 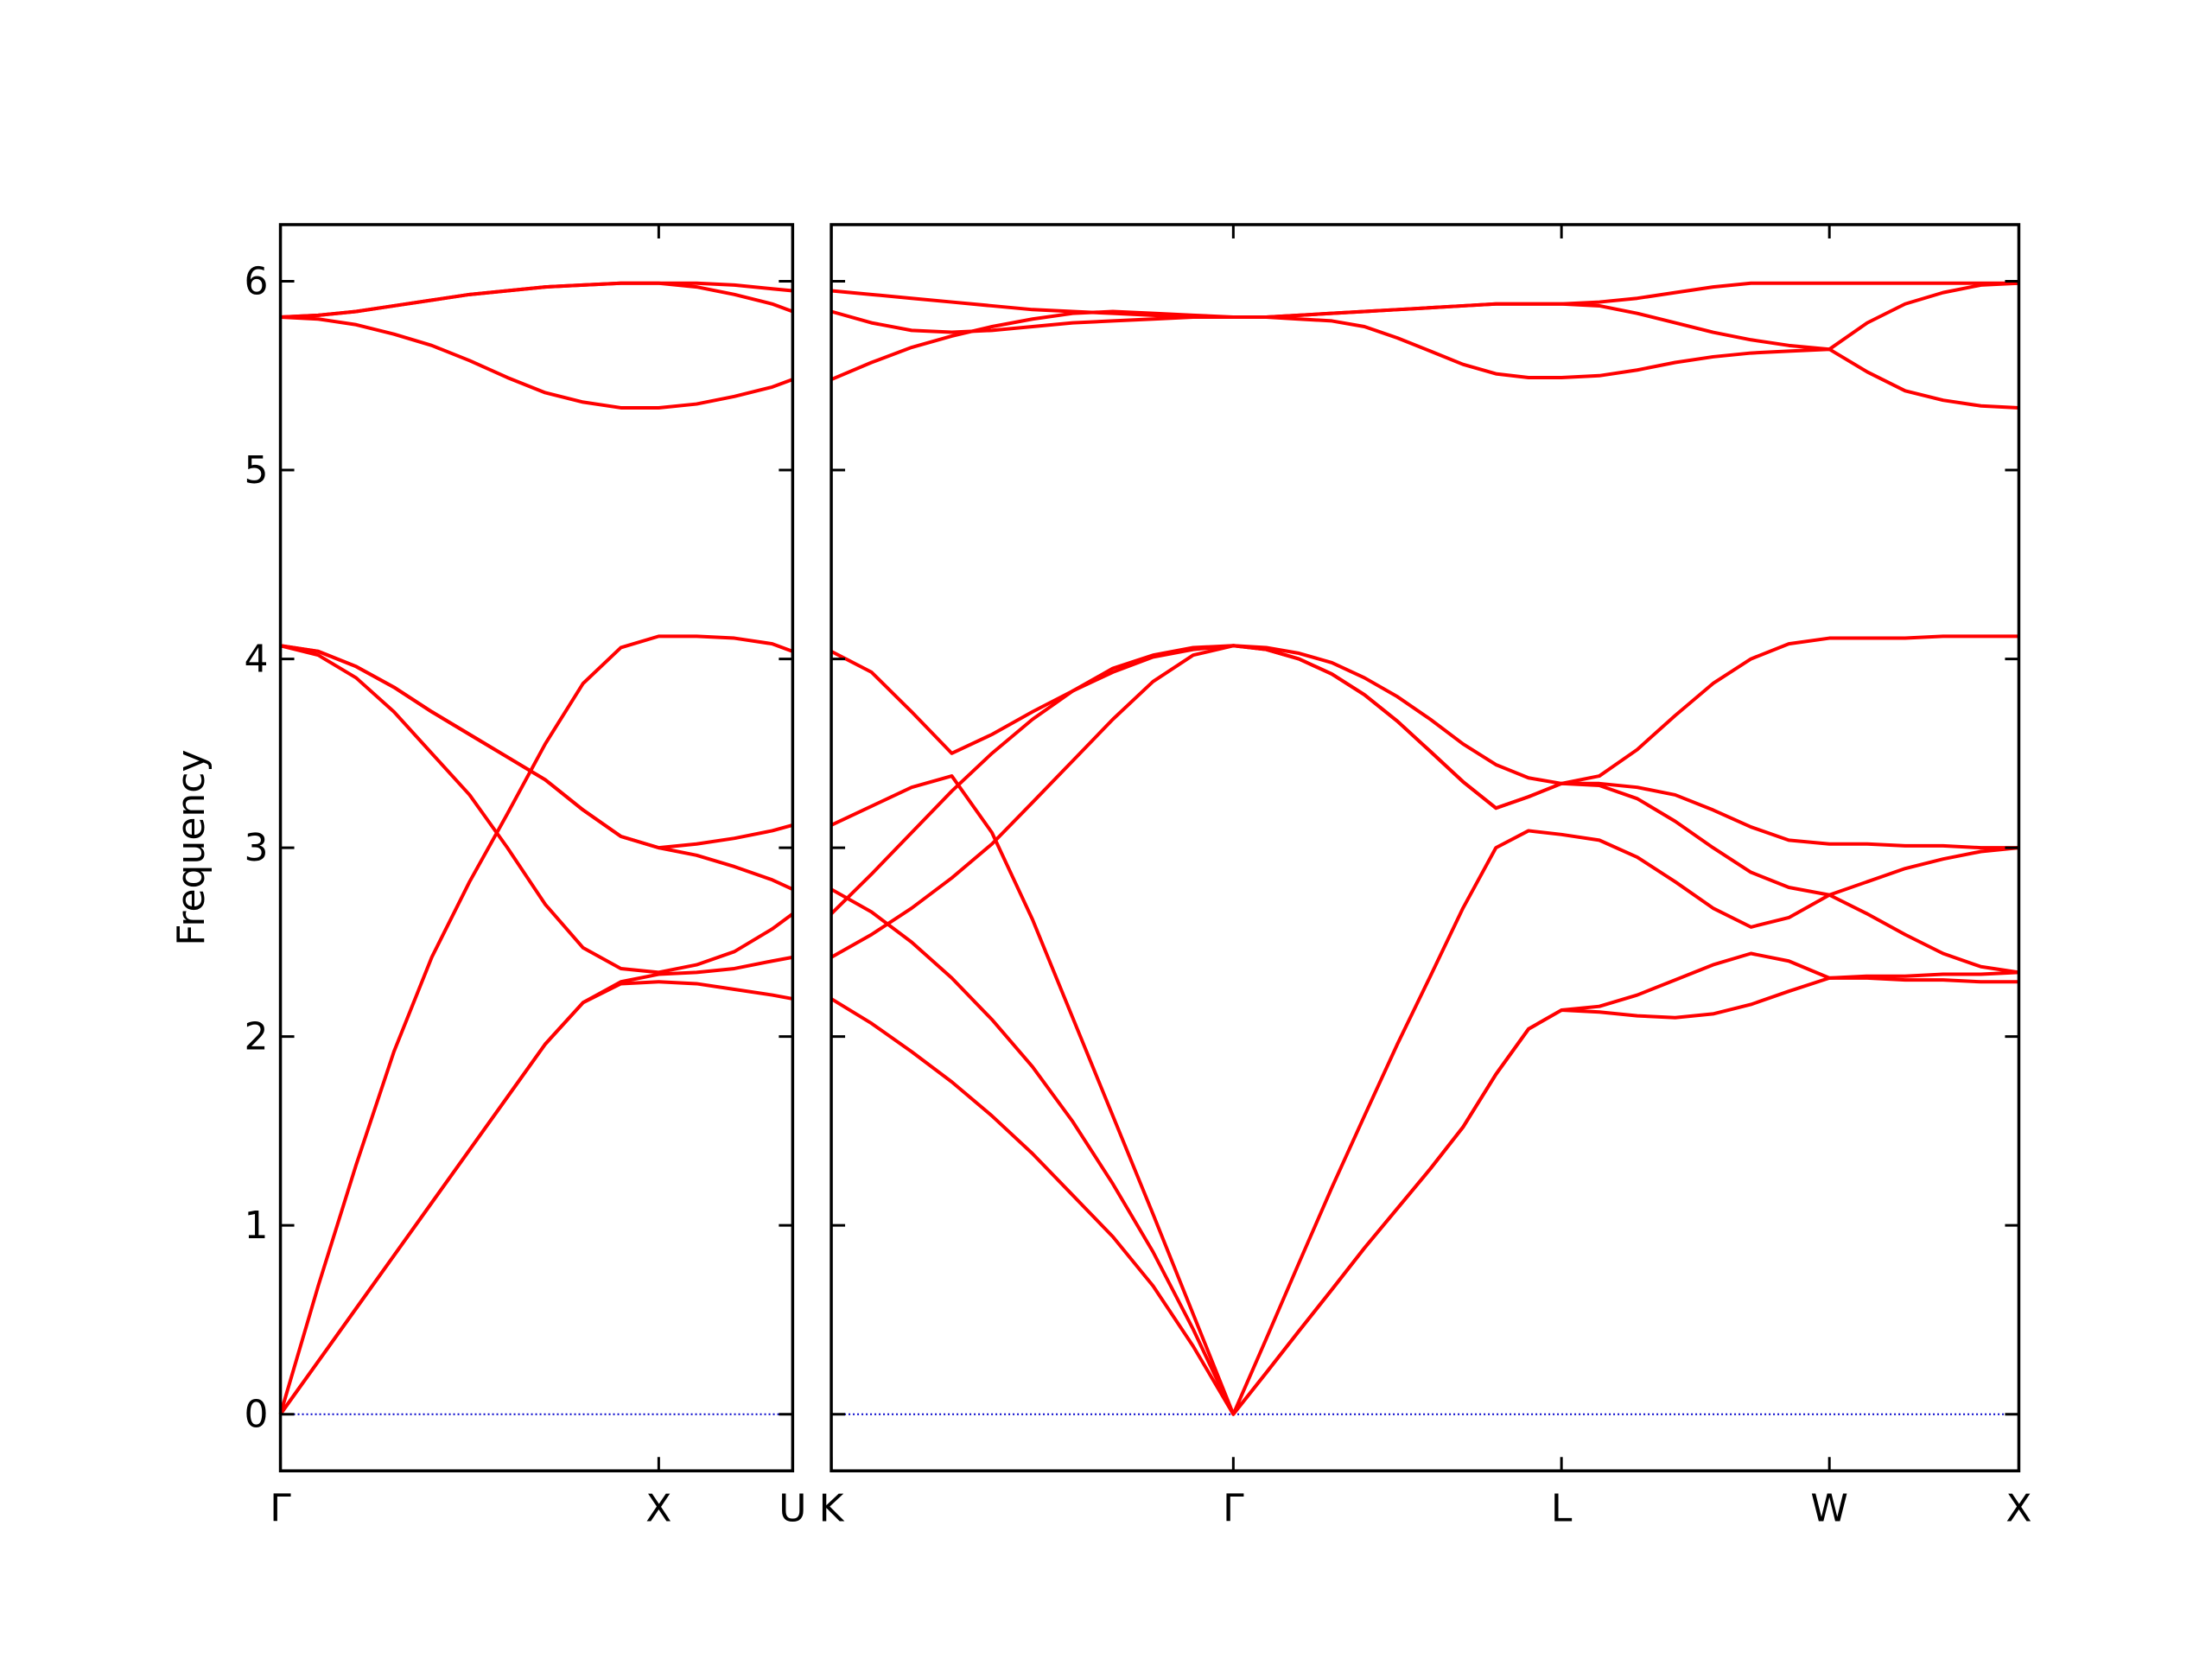 I want to click on x-tick-label: W, so click(x=1829, y=1508).